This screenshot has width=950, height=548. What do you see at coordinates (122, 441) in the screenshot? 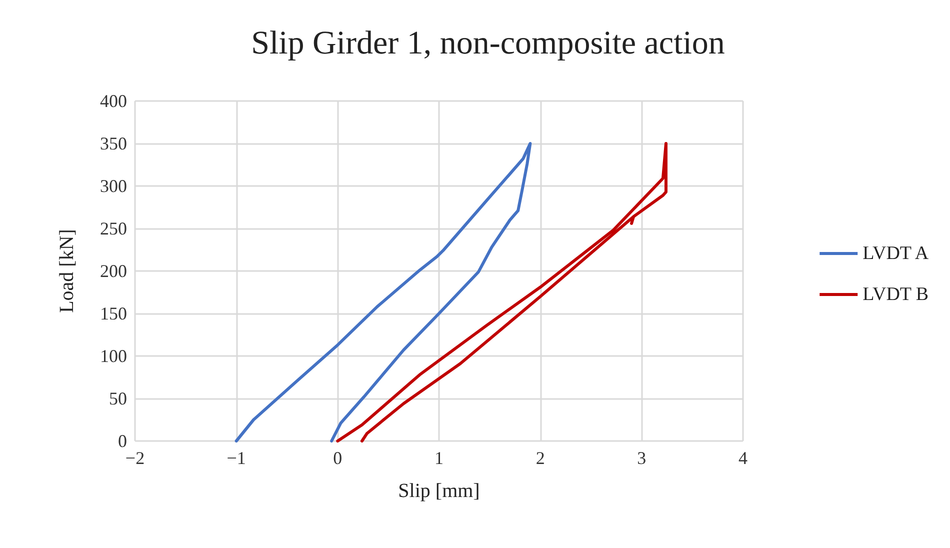
I see `y-tick-label: 0` at bounding box center [122, 441].